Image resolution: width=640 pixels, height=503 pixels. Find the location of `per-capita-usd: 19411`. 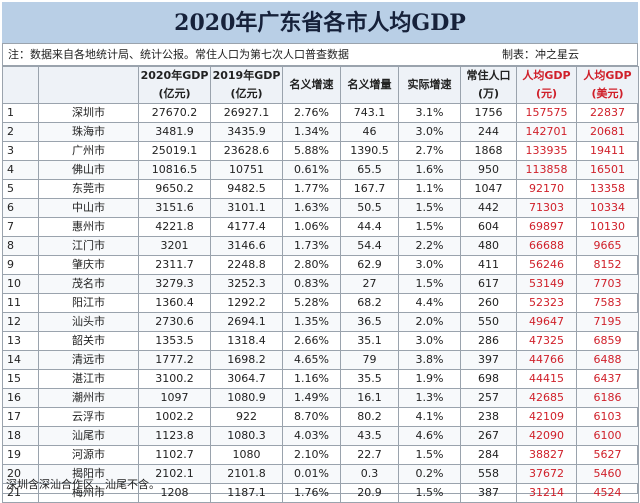

per-capita-usd: 19411 is located at coordinates (607, 151).